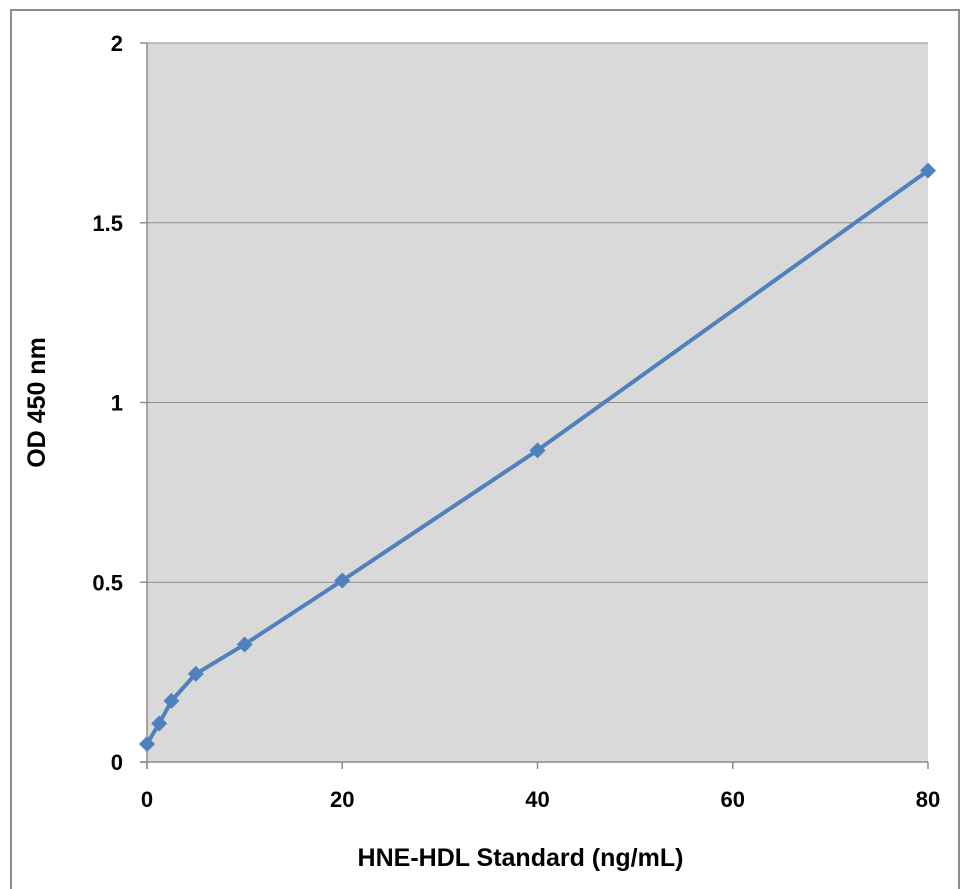 The height and width of the screenshot is (889, 962). Describe the element at coordinates (107, 223) in the screenshot. I see `y-tick-label: 1.5` at that location.